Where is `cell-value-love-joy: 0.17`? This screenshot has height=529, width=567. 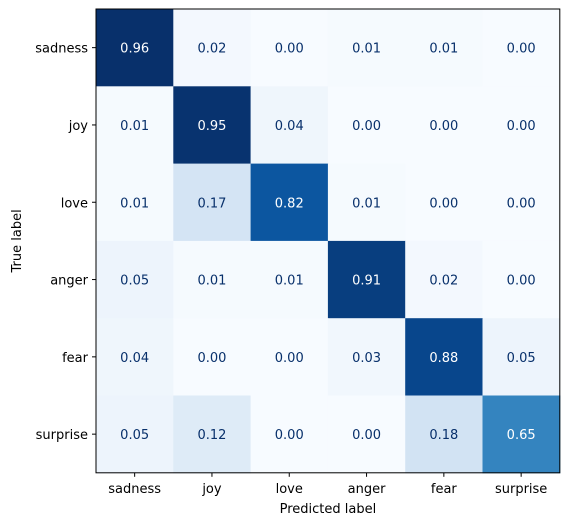 cell-value-love-joy: 0.17 is located at coordinates (211, 203).